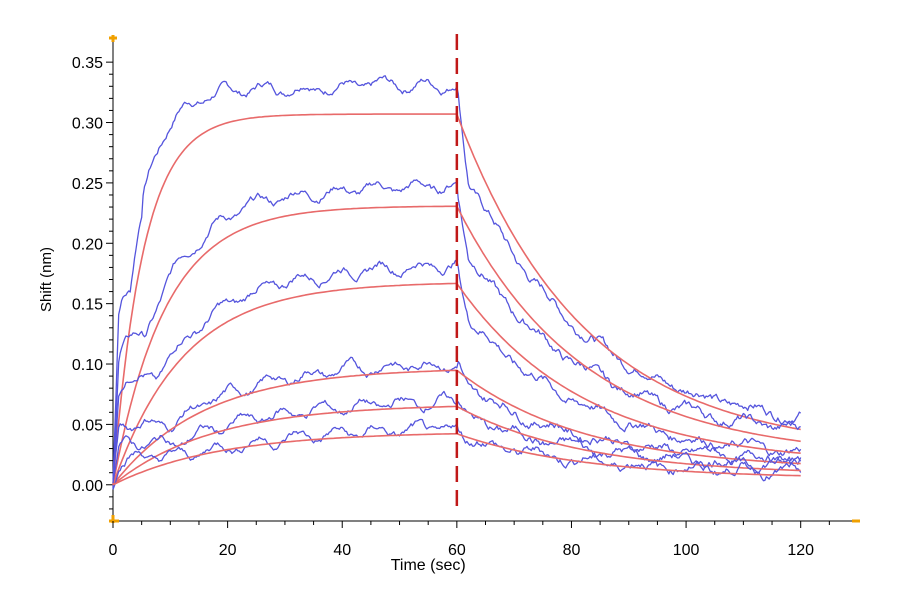 The width and height of the screenshot is (900, 600). Describe the element at coordinates (342, 550) in the screenshot. I see `x-tick-label: 40` at that location.